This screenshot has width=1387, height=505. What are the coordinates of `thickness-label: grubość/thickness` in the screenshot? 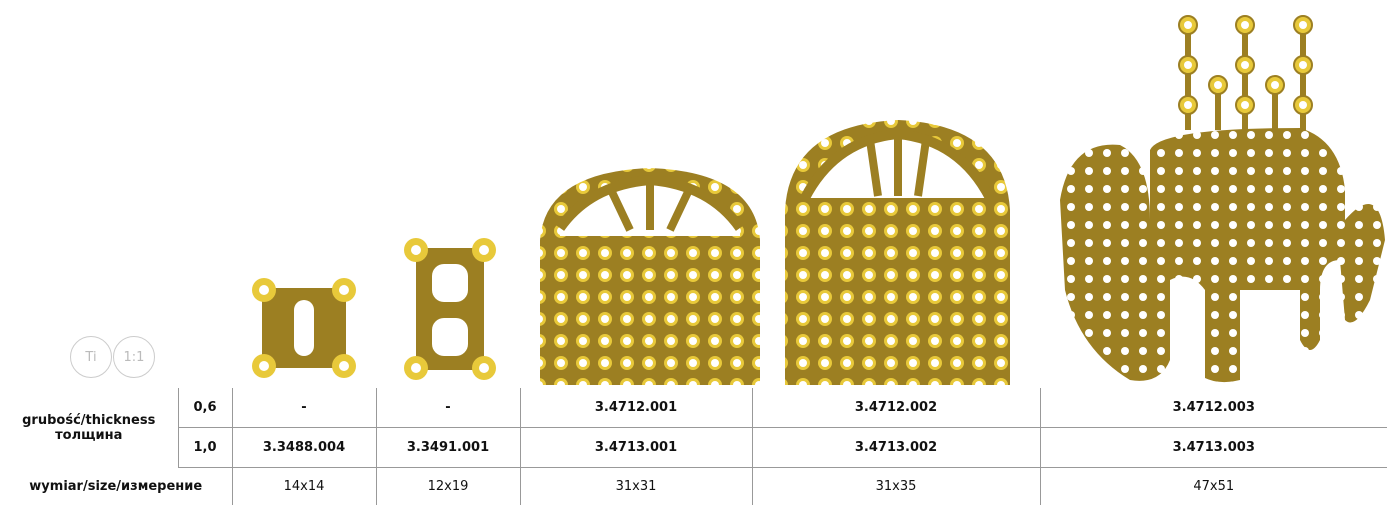 It's located at (89, 420).